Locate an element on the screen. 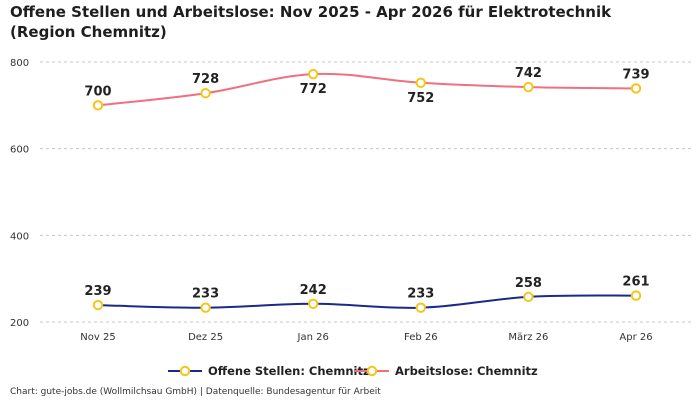 The image size is (700, 400). data-label: 261 is located at coordinates (635, 282).